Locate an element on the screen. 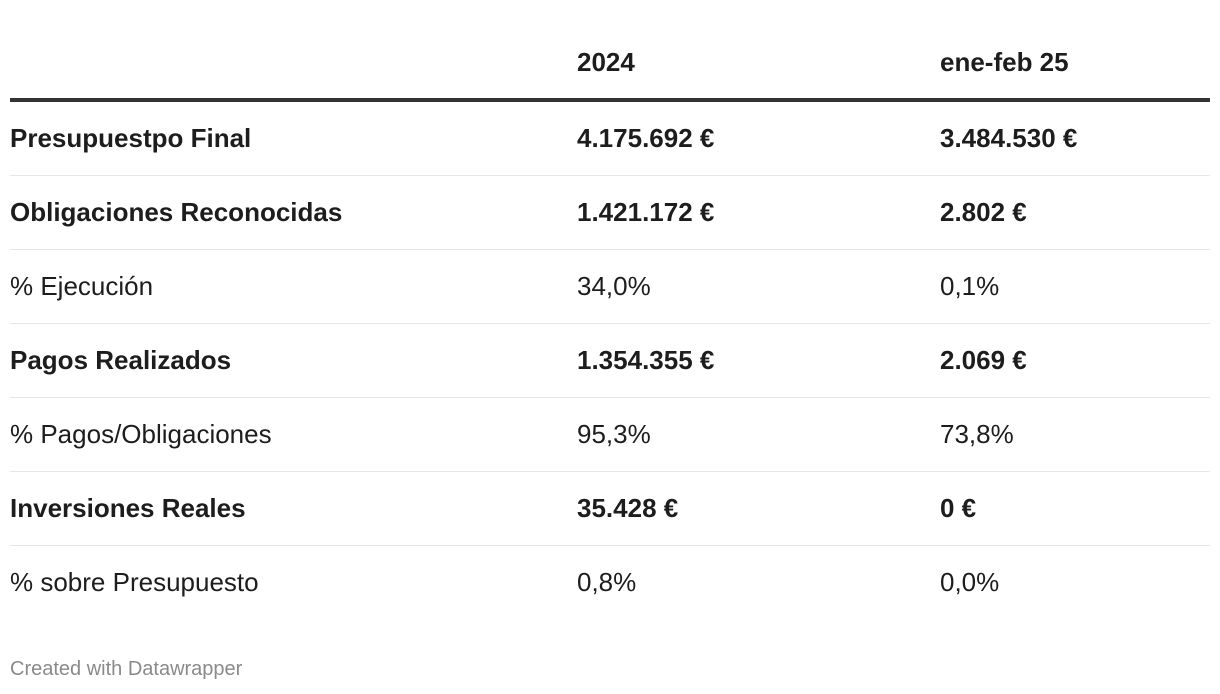 This screenshot has height=694, width=1220. row: Inversiones Reales 35.428 € 0 € is located at coordinates (610, 509).